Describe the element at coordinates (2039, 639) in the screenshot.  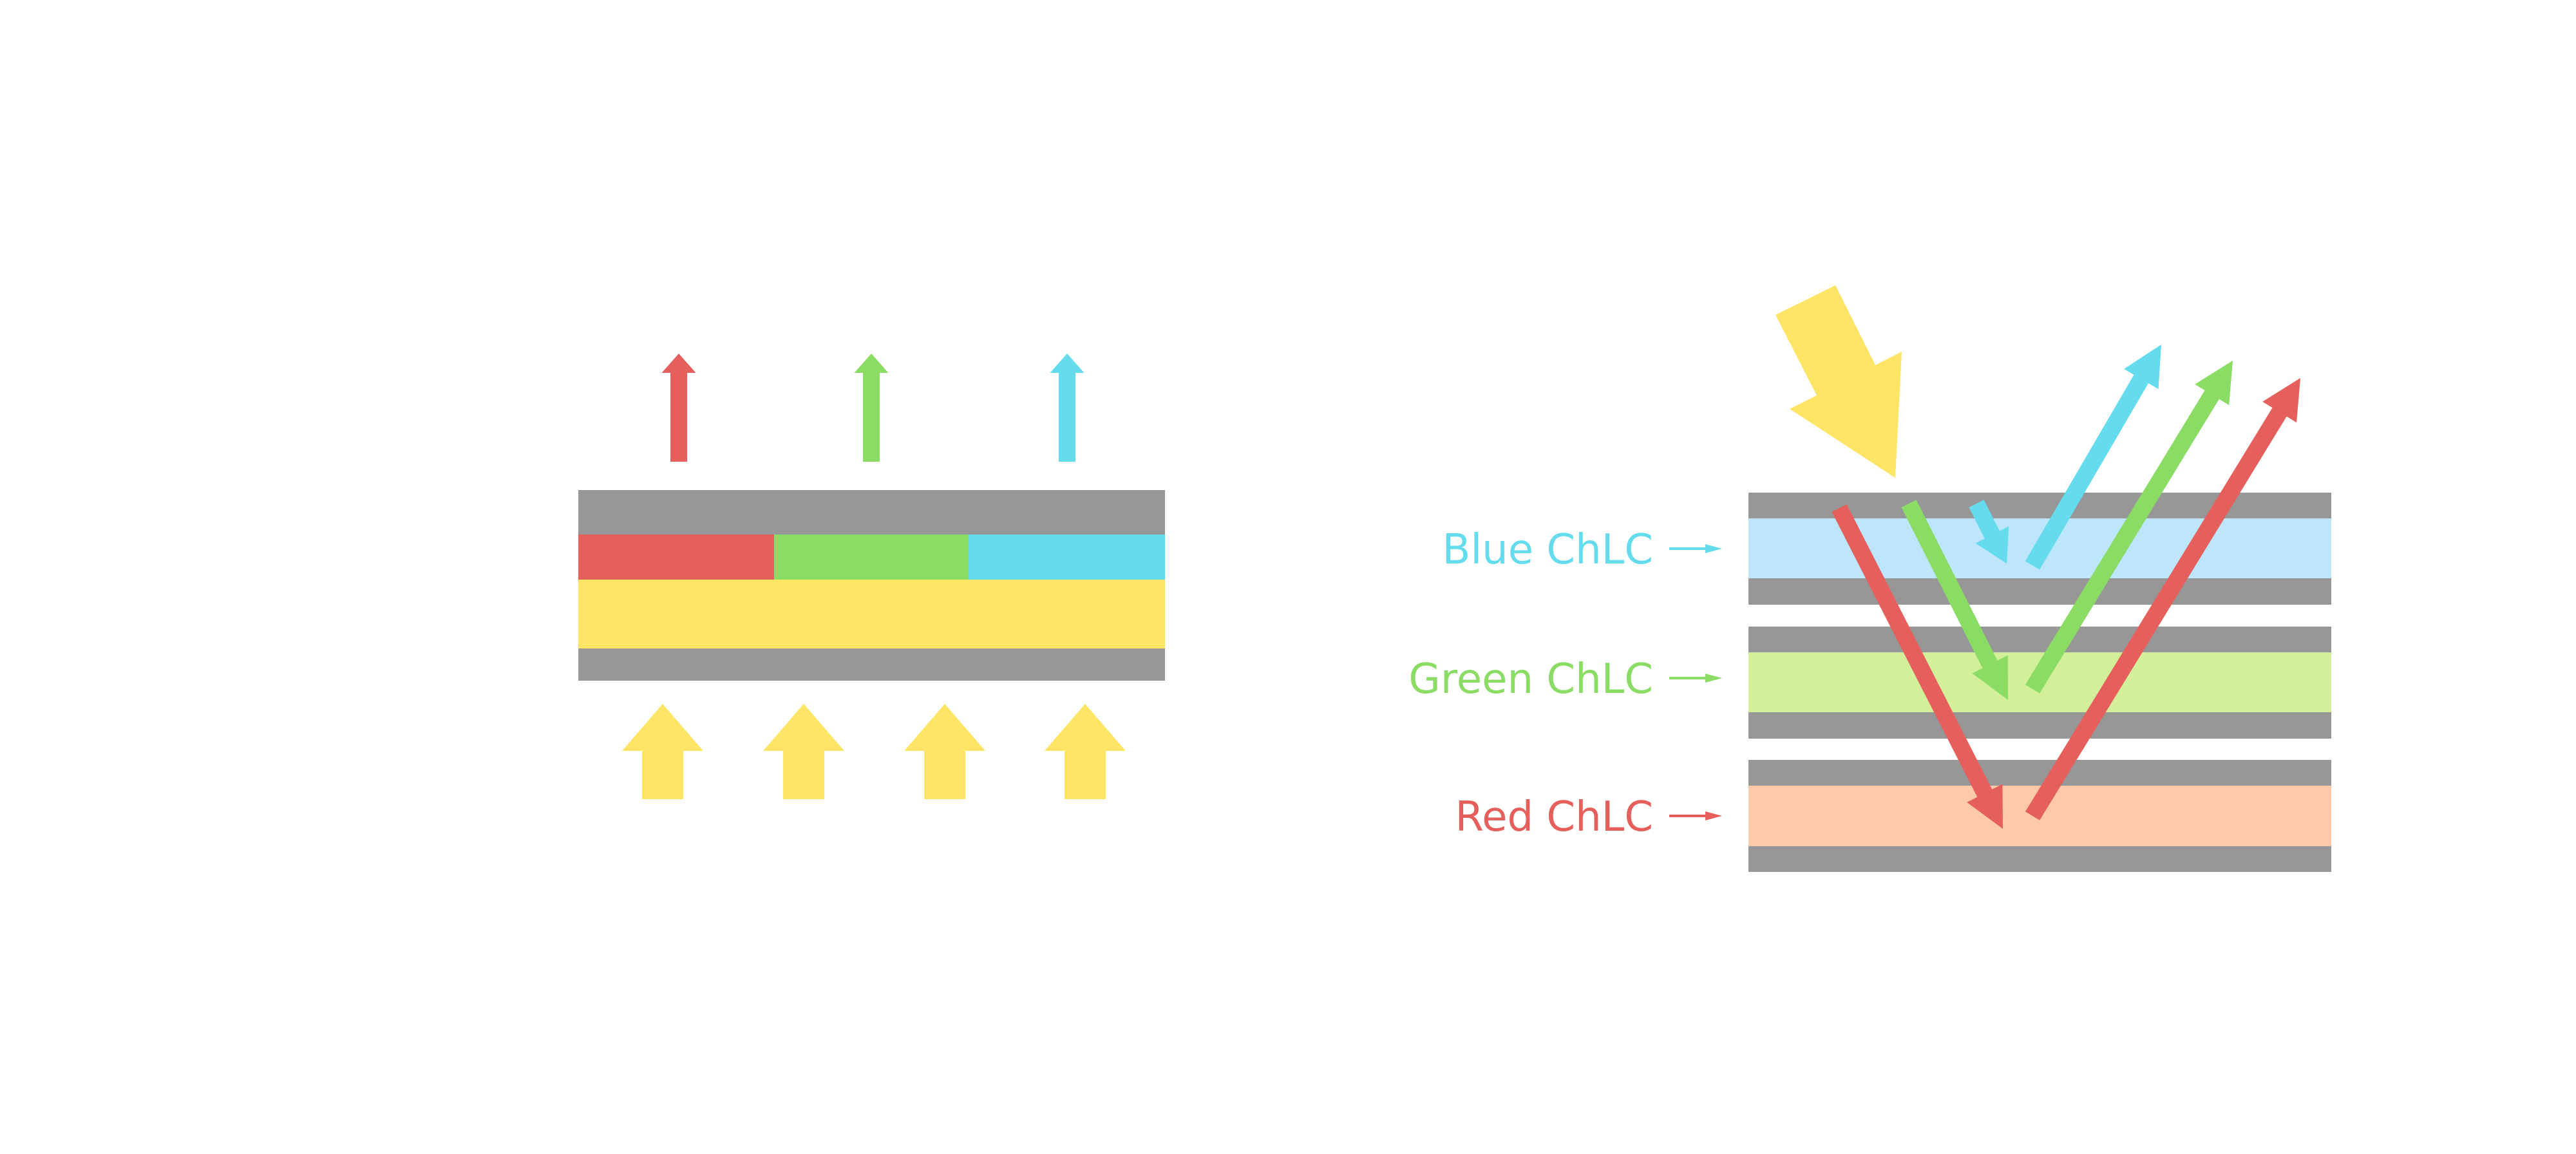
I see `green-top-substrate` at that location.